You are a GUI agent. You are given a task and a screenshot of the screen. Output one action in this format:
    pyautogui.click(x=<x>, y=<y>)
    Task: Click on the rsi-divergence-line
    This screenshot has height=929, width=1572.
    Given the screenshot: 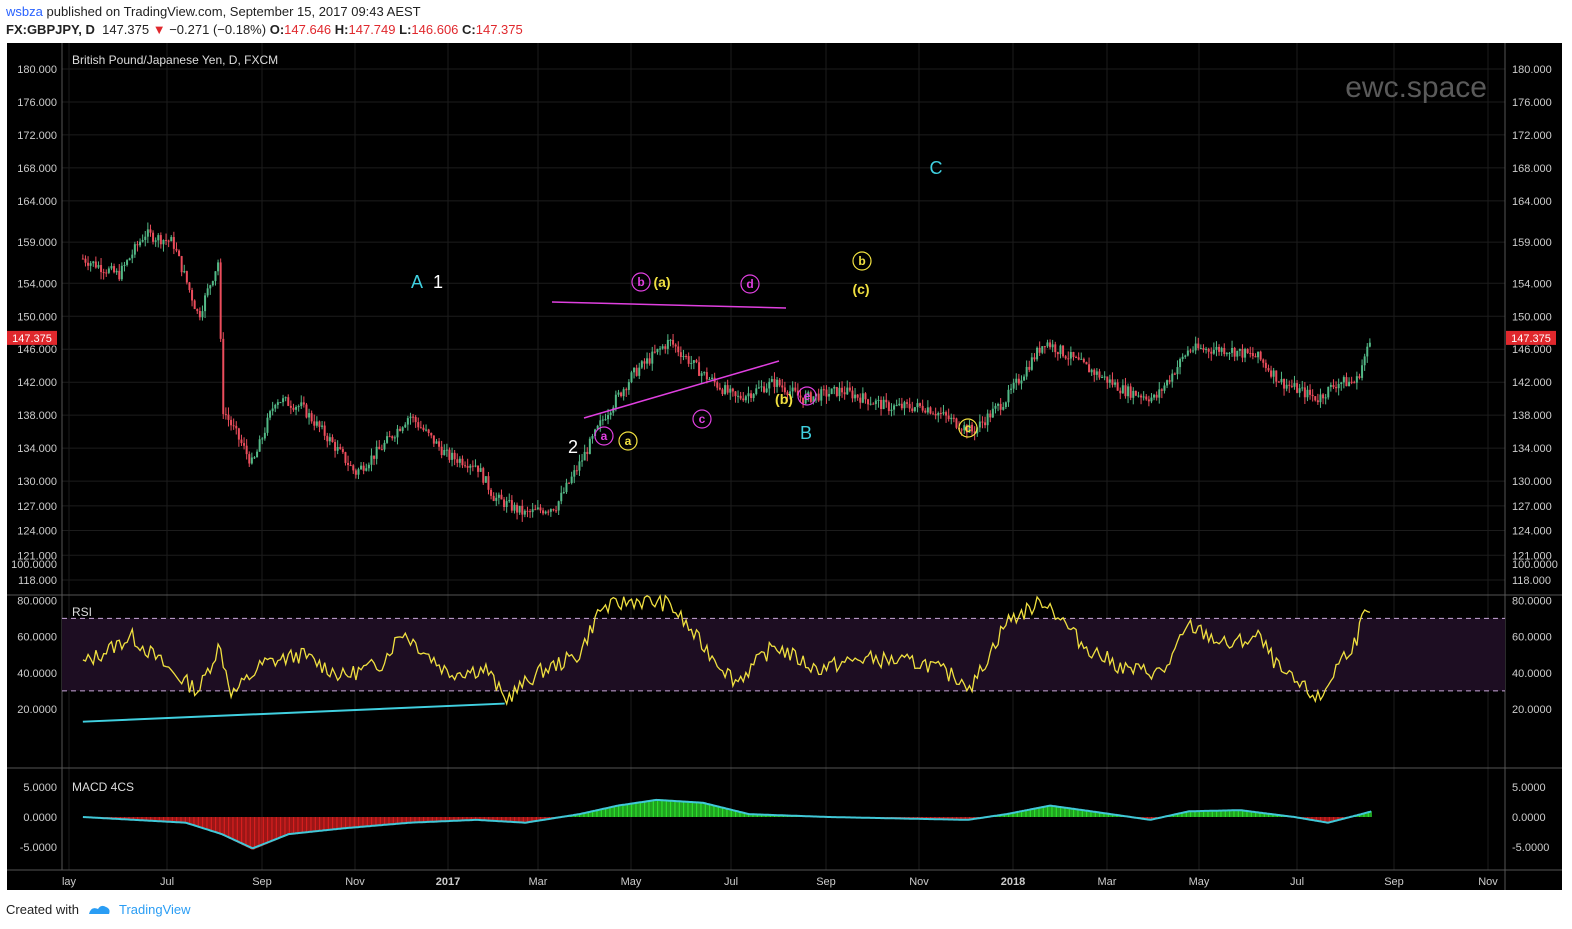 What is the action you would take?
    pyautogui.click(x=293, y=712)
    